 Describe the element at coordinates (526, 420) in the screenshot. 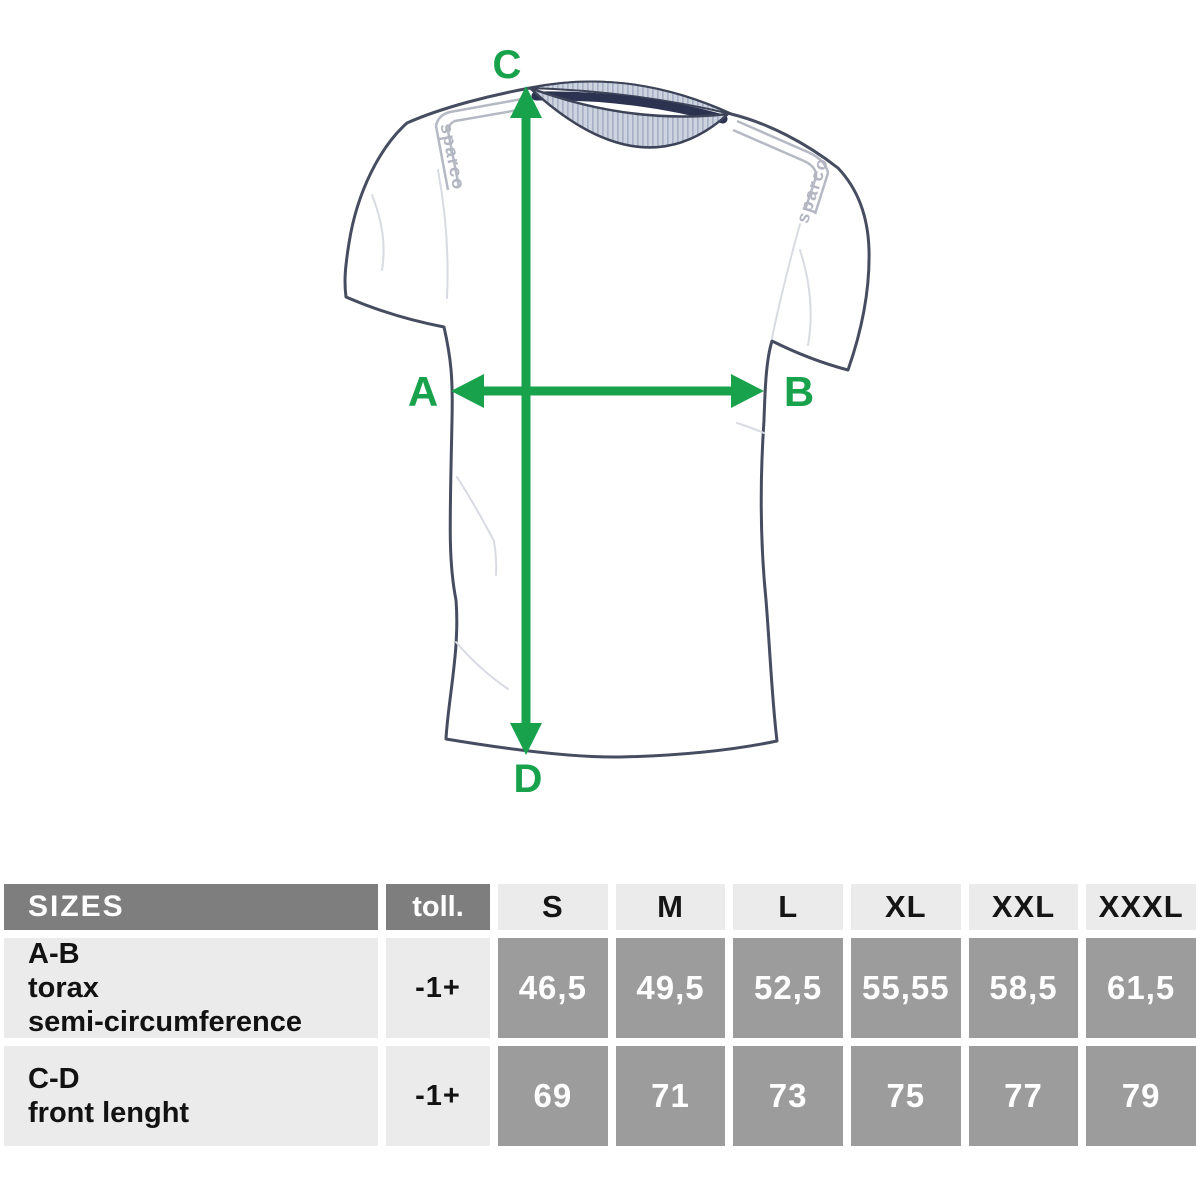

I see `measure-arrow-vertical-cd` at that location.